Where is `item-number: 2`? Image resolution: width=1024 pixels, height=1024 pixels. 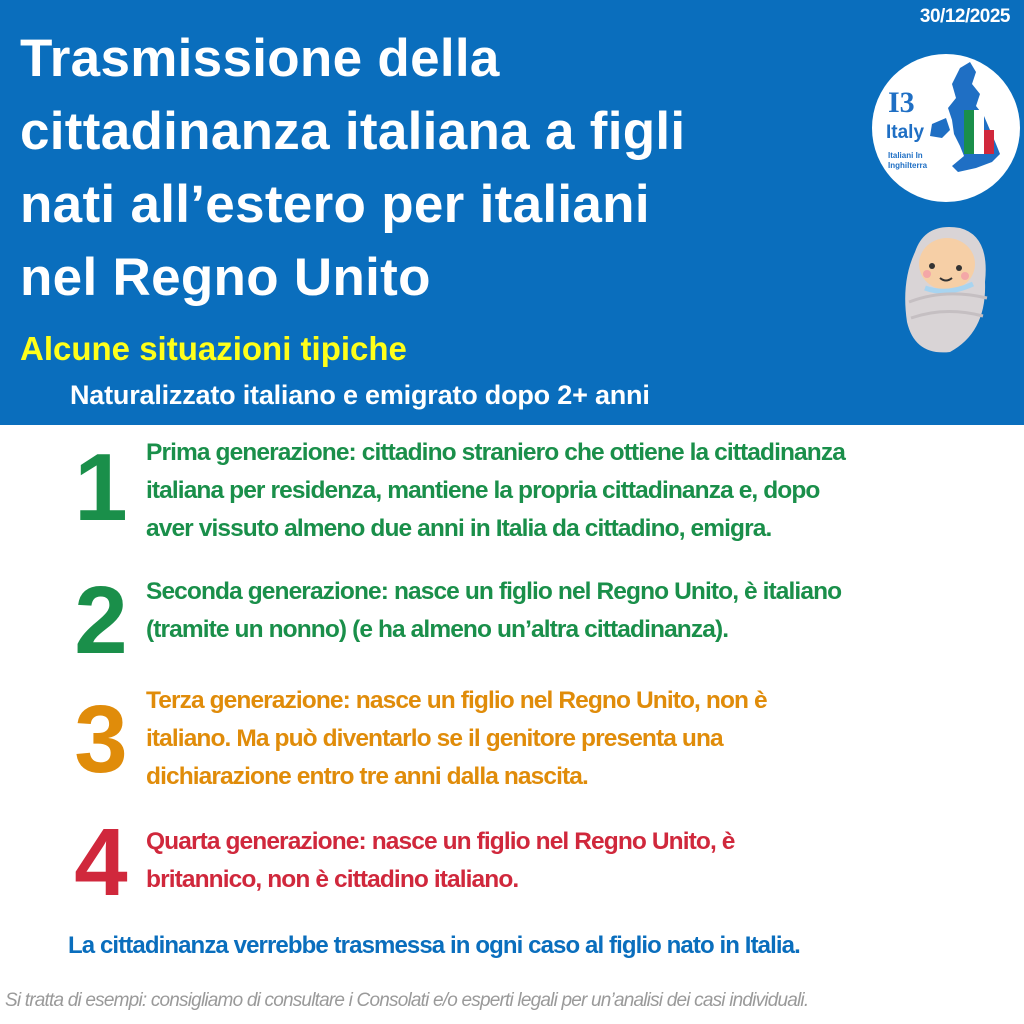
item-number: 2 is located at coordinates (101, 620).